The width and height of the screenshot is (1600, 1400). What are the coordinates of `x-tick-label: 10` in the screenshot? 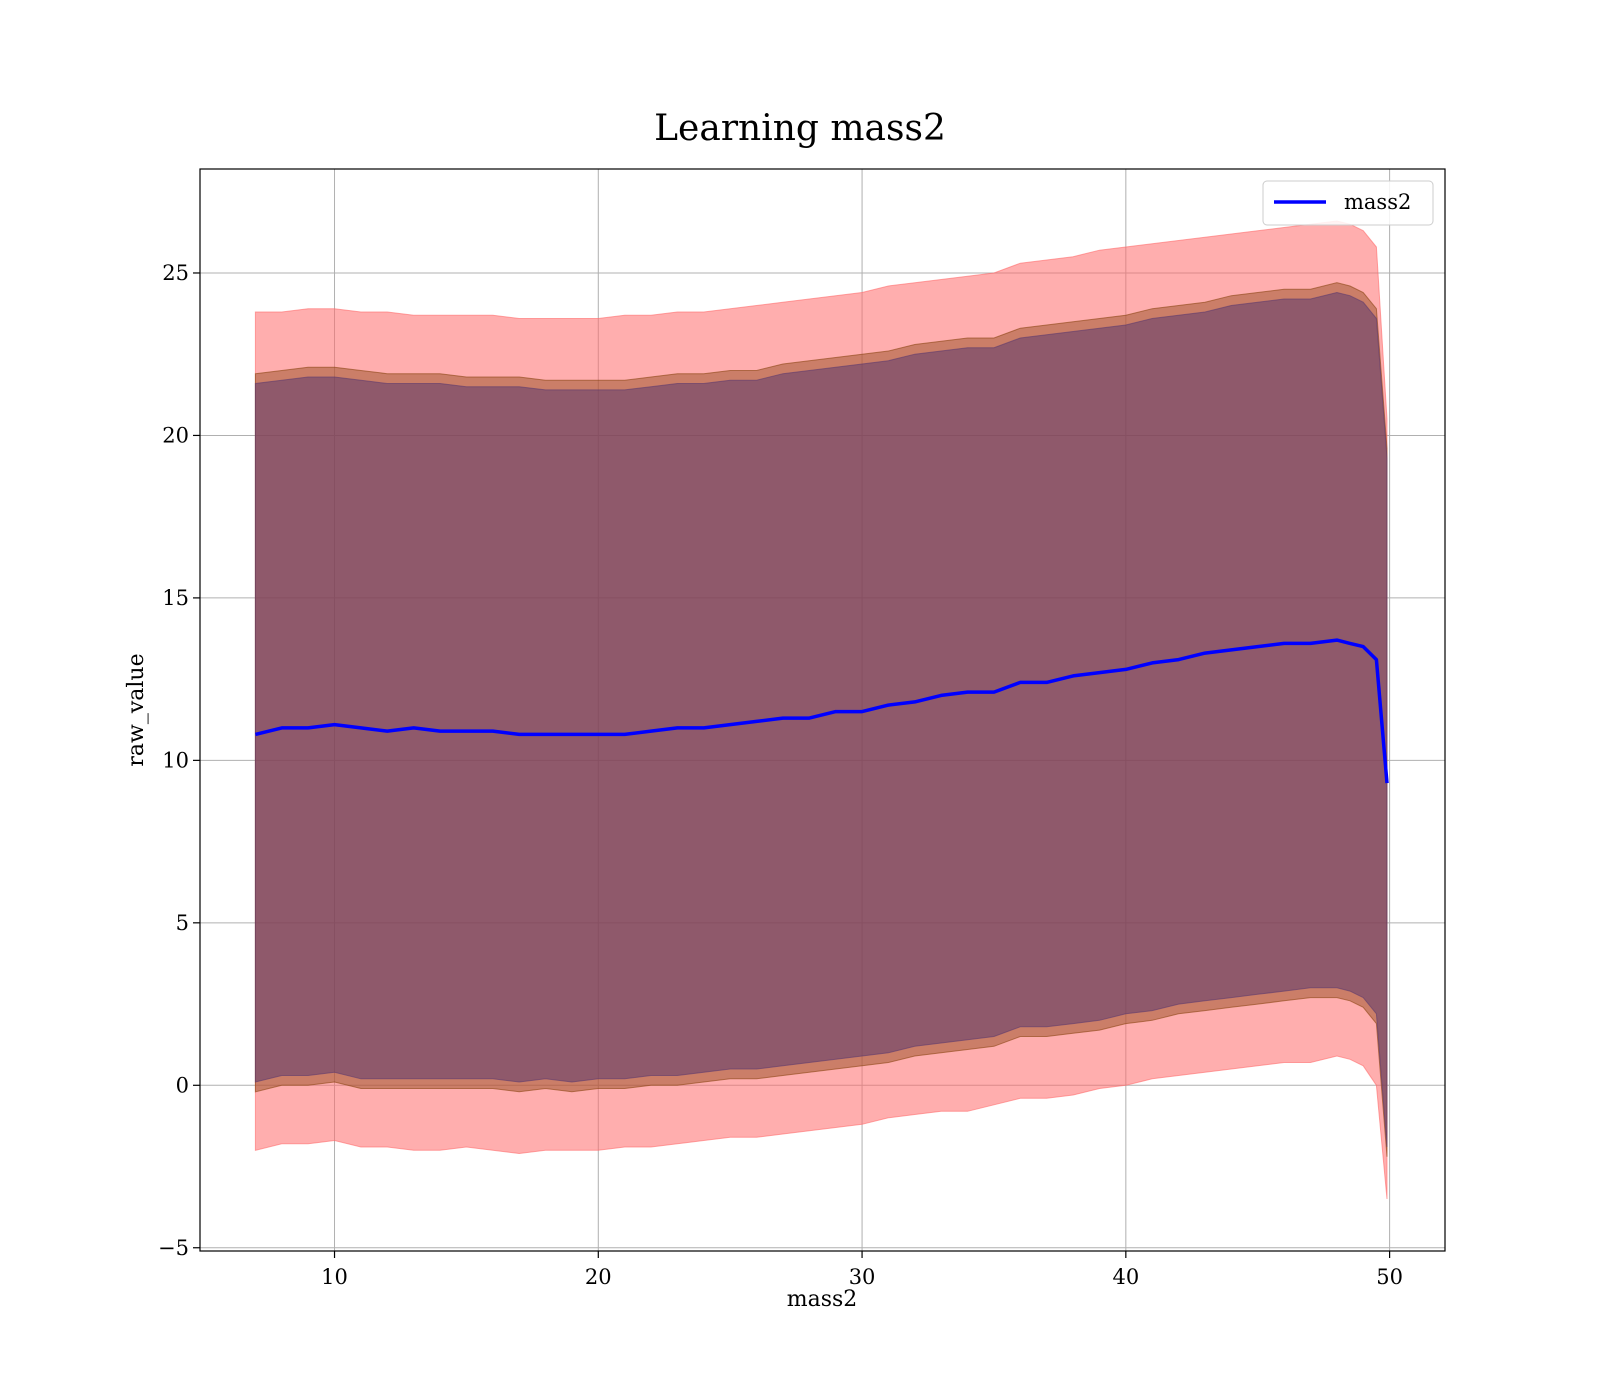 It's located at (334, 1277).